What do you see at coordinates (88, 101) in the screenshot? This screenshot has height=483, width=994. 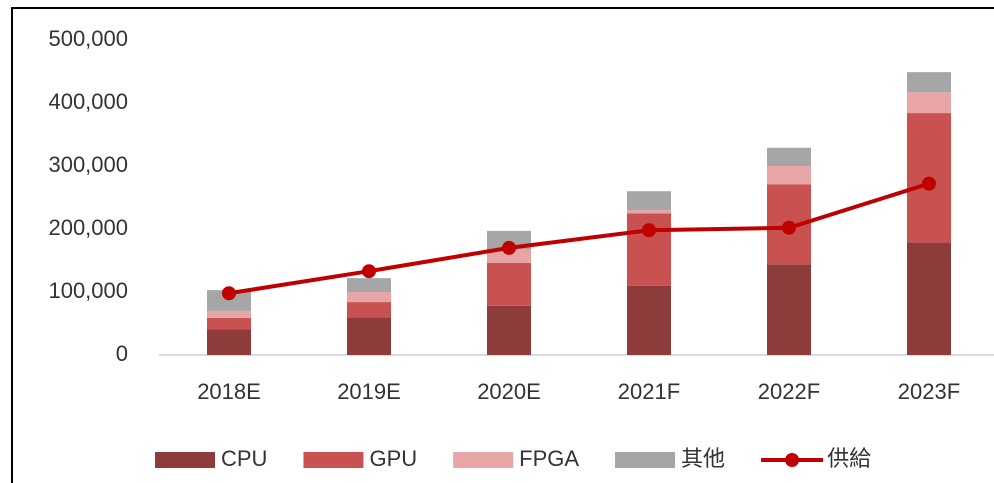 I see `y-tick-label: 400,000` at bounding box center [88, 101].